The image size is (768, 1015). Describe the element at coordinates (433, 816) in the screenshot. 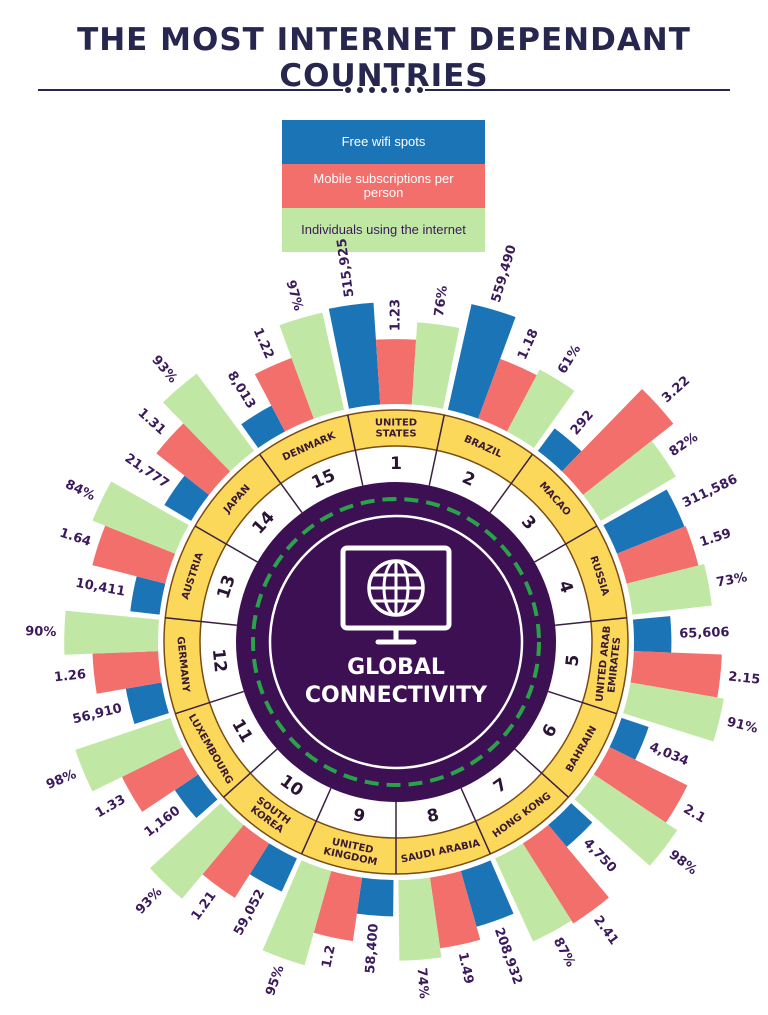

I see `rank-number-8: 8` at that location.